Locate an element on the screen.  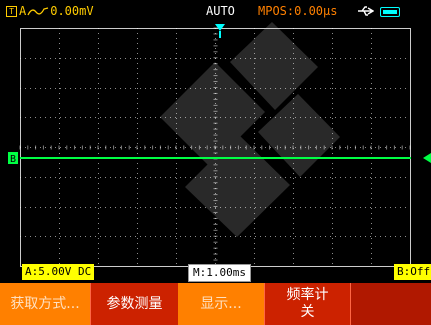
acquisition-mode: AUTO is located at coordinates (220, 11).